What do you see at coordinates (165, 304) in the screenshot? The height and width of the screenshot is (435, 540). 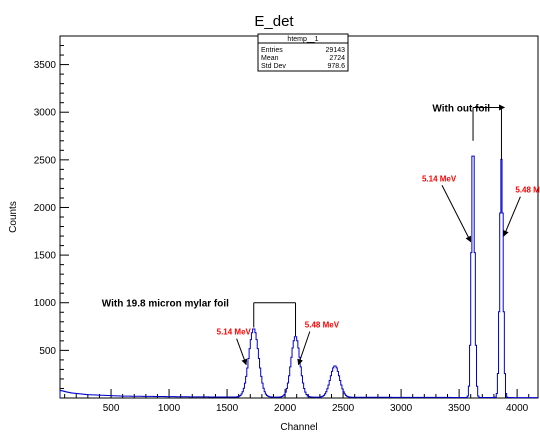 I see `mylar-foil-label: With 19.8 micron mylar foil` at bounding box center [165, 304].